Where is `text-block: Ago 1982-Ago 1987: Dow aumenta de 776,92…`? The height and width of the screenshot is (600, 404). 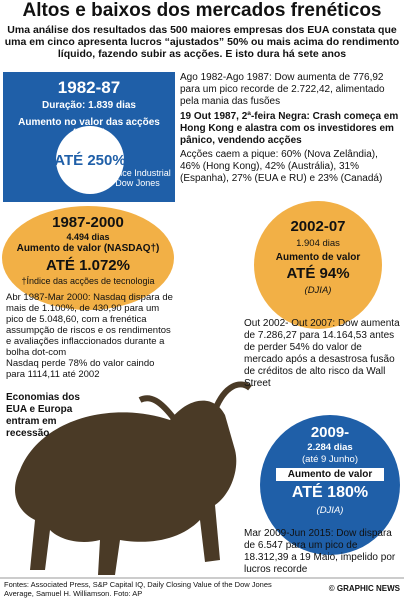 text-block: Ago 1982-Ago 1987: Dow aumenta de 776,92… is located at coordinates (282, 89).